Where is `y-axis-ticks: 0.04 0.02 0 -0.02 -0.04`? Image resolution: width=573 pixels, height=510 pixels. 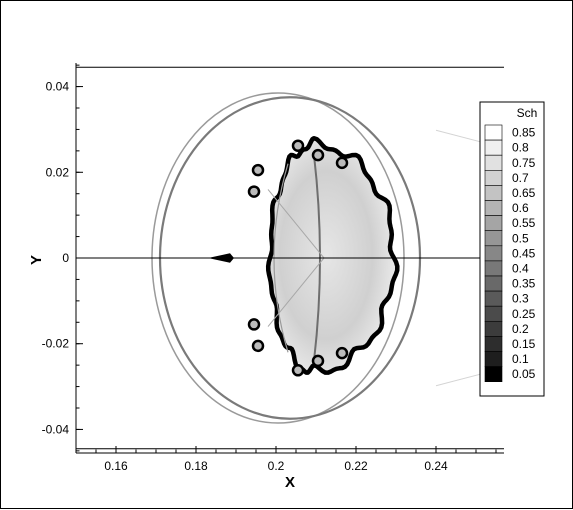 y-axis-ticks: 0.04 0.02 0 -0.02 -0.04 is located at coordinates (62, 258).